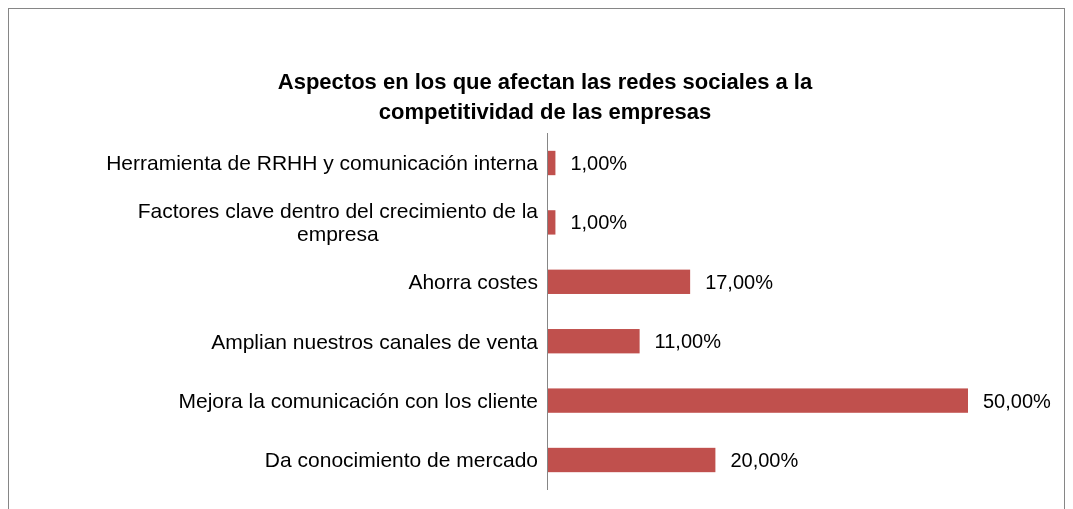 This screenshot has height=509, width=1073. I want to click on data-label: 17,00%, so click(739, 281).